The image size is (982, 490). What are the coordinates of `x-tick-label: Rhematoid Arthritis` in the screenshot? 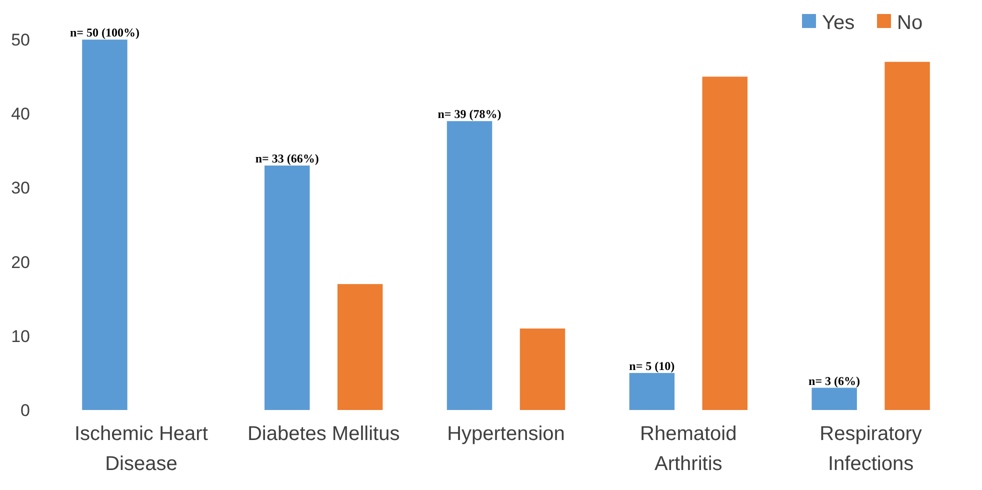 It's located at (688, 449).